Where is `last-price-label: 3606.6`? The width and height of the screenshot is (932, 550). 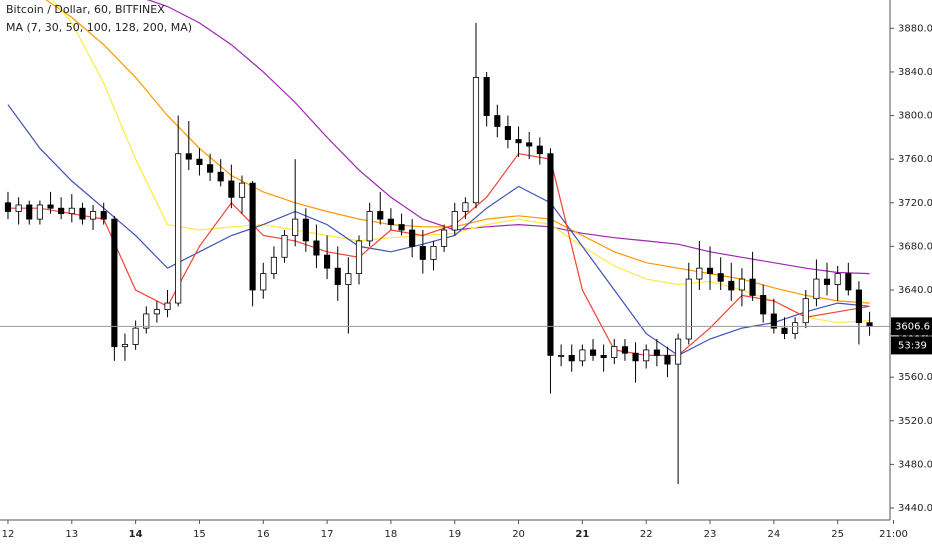
last-price-label: 3606.6 is located at coordinates (912, 326).